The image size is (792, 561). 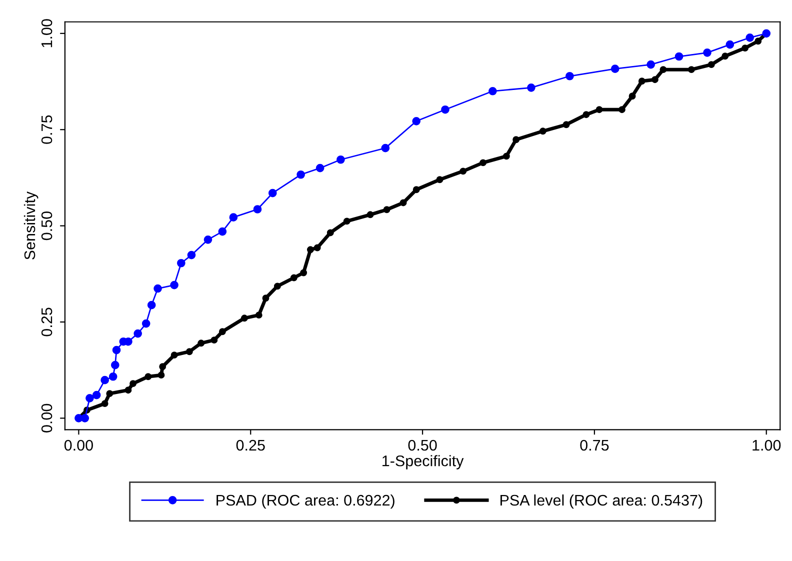 I want to click on x-tick-label: 0.50, so click(x=422, y=445).